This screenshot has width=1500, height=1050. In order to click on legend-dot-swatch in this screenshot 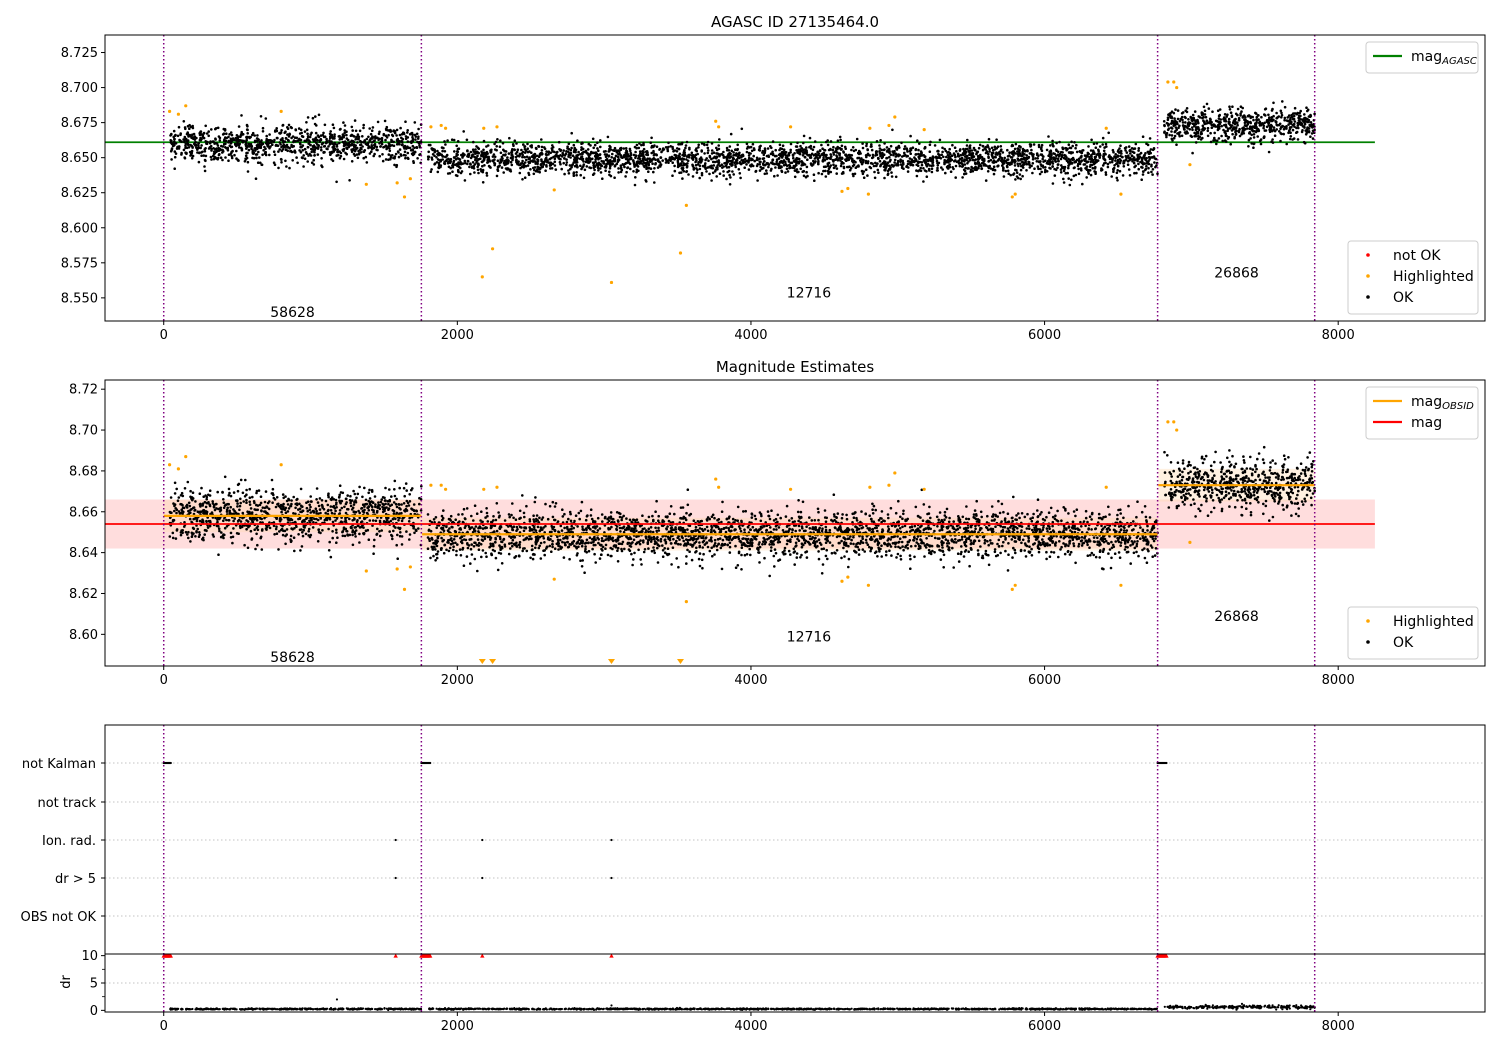, I will do `click(1368, 297)`.